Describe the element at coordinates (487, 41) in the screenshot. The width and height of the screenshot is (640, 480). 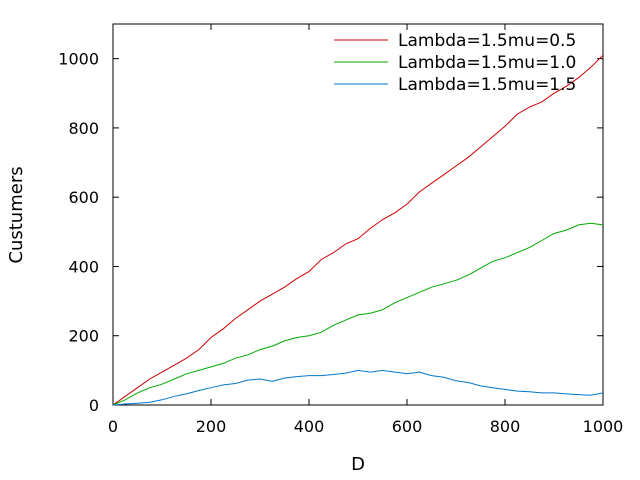
I see `legend-label-1: Lambda=1.5mu=0.5` at that location.